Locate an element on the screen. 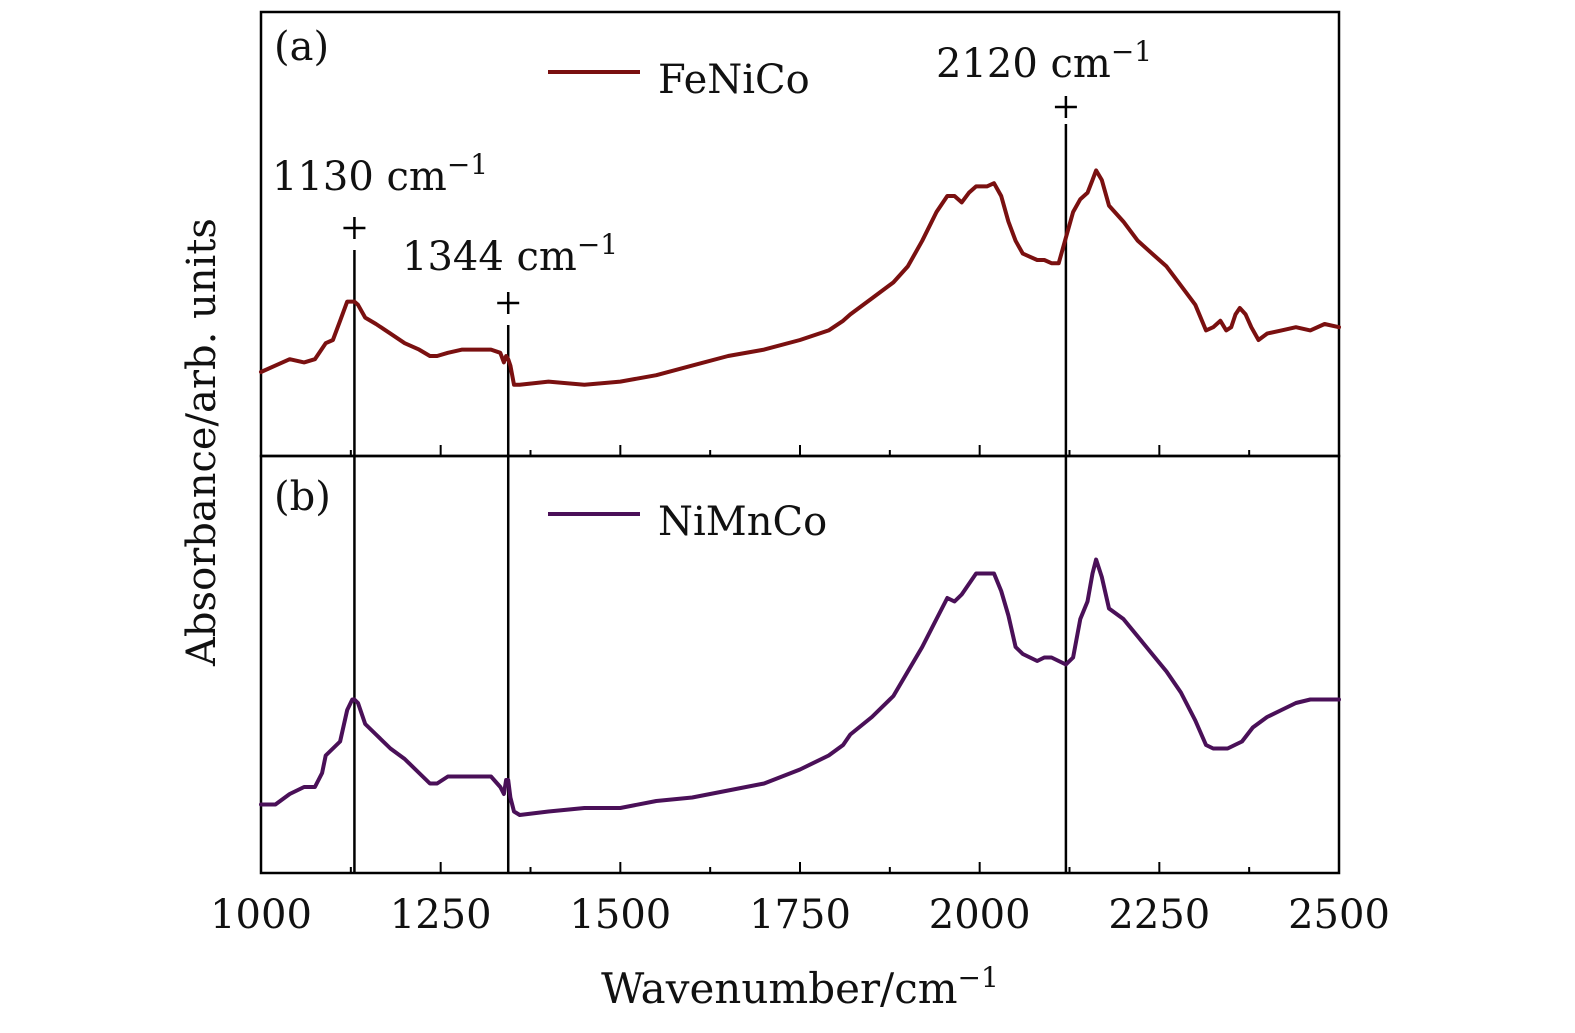 The height and width of the screenshot is (1033, 1575). x-tick-label-2500: 2500 is located at coordinates (1339, 915).